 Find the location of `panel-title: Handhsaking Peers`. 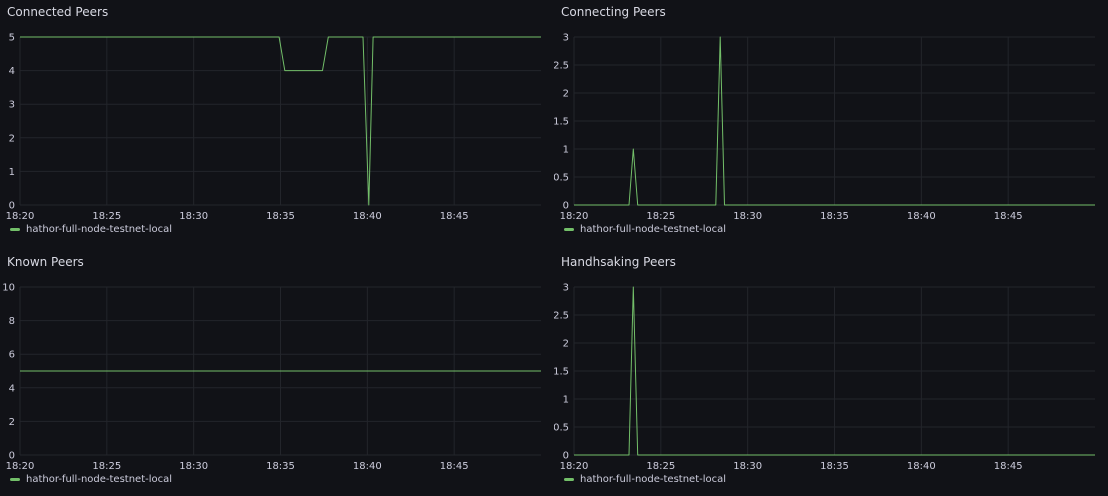

panel-title: Handhsaking Peers is located at coordinates (618, 262).